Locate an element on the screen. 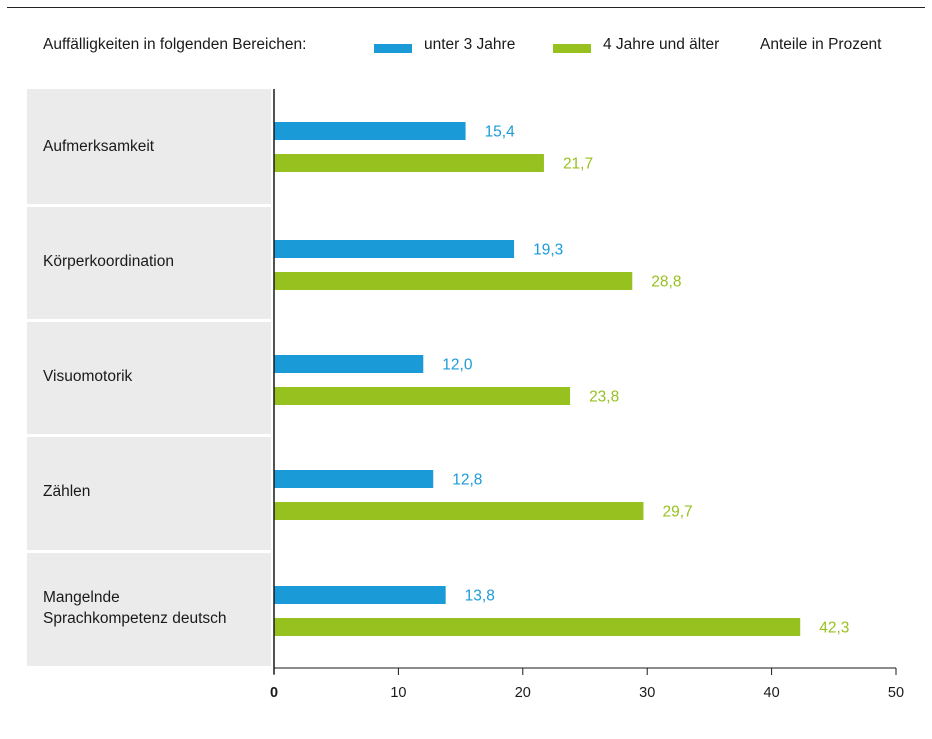 The height and width of the screenshot is (739, 932). x-tick-label: 50 is located at coordinates (896, 693).